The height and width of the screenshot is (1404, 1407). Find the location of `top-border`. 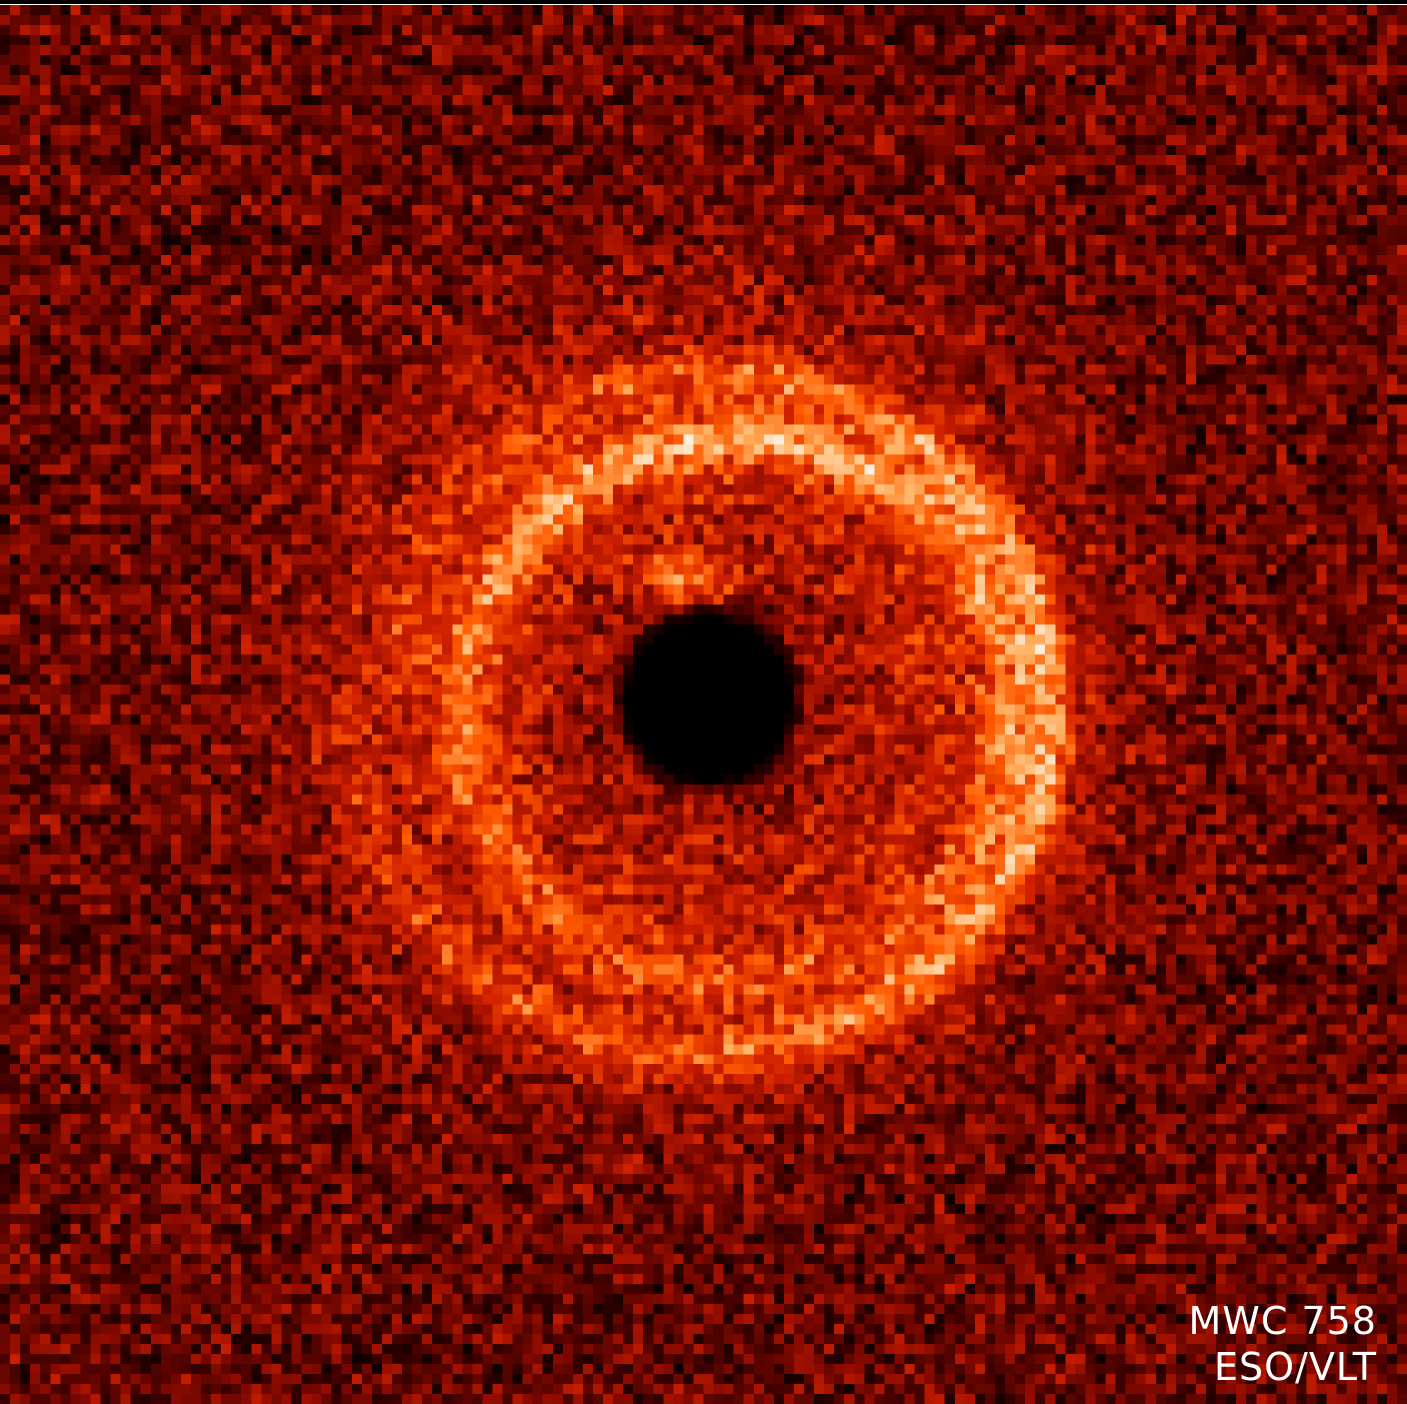

top-border is located at coordinates (703, 2).